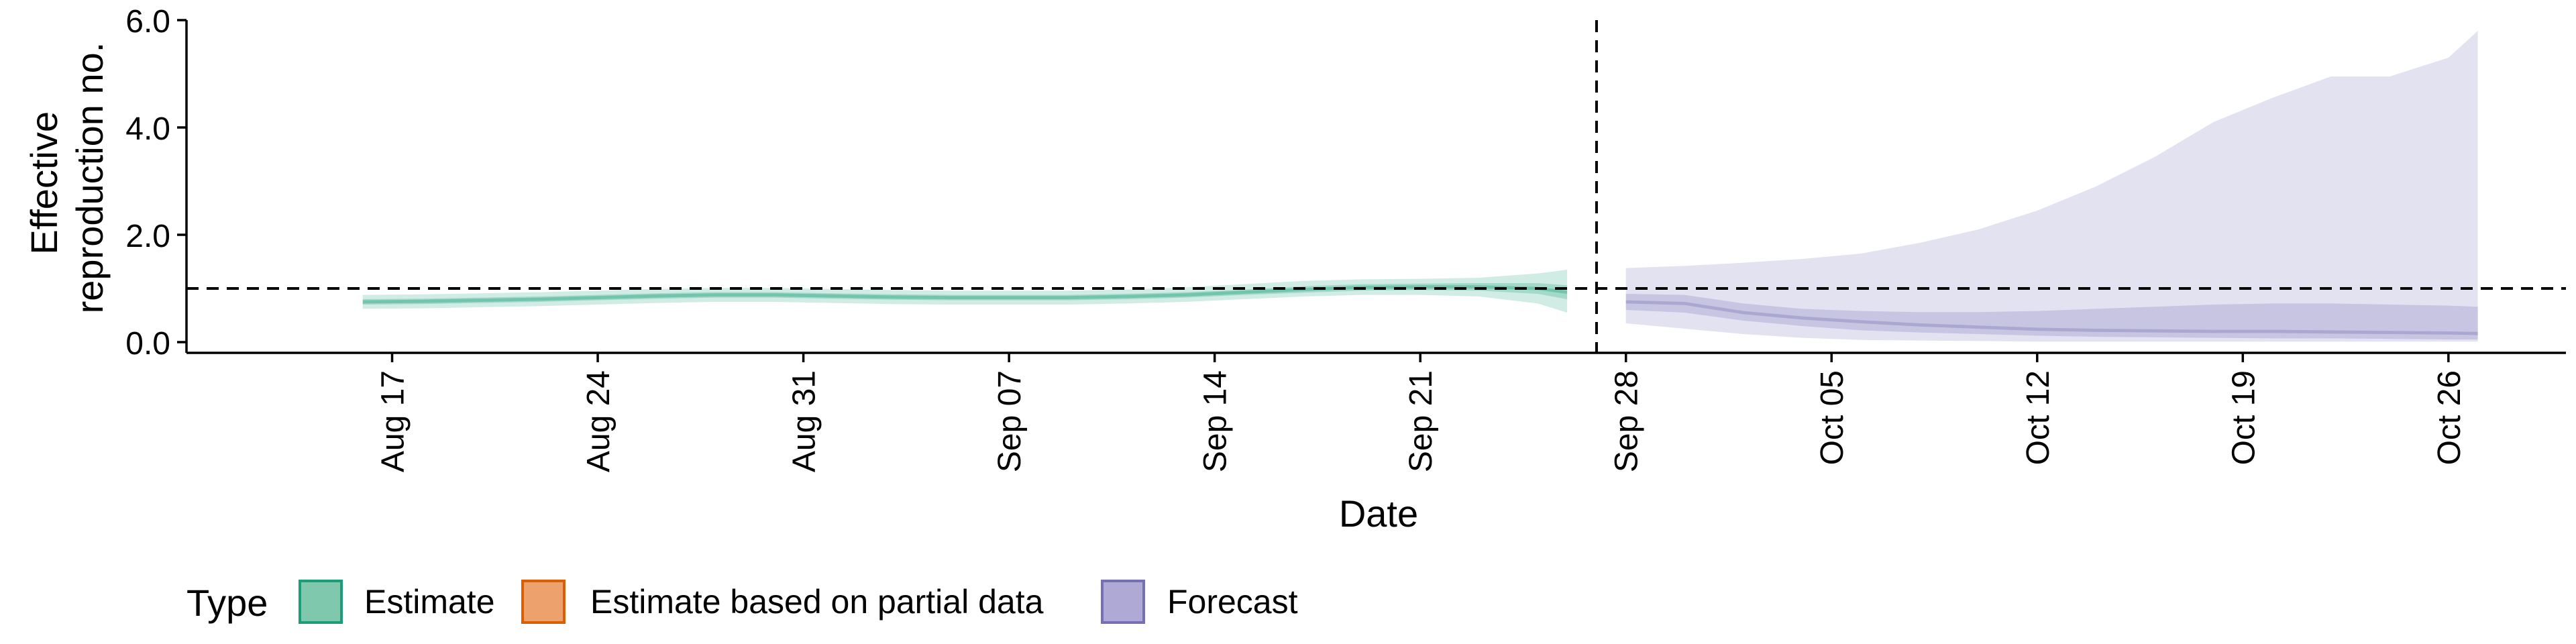 The height and width of the screenshot is (644, 2576). What do you see at coordinates (2243, 417) in the screenshot?
I see `x-tick-label: Oct 19` at bounding box center [2243, 417].